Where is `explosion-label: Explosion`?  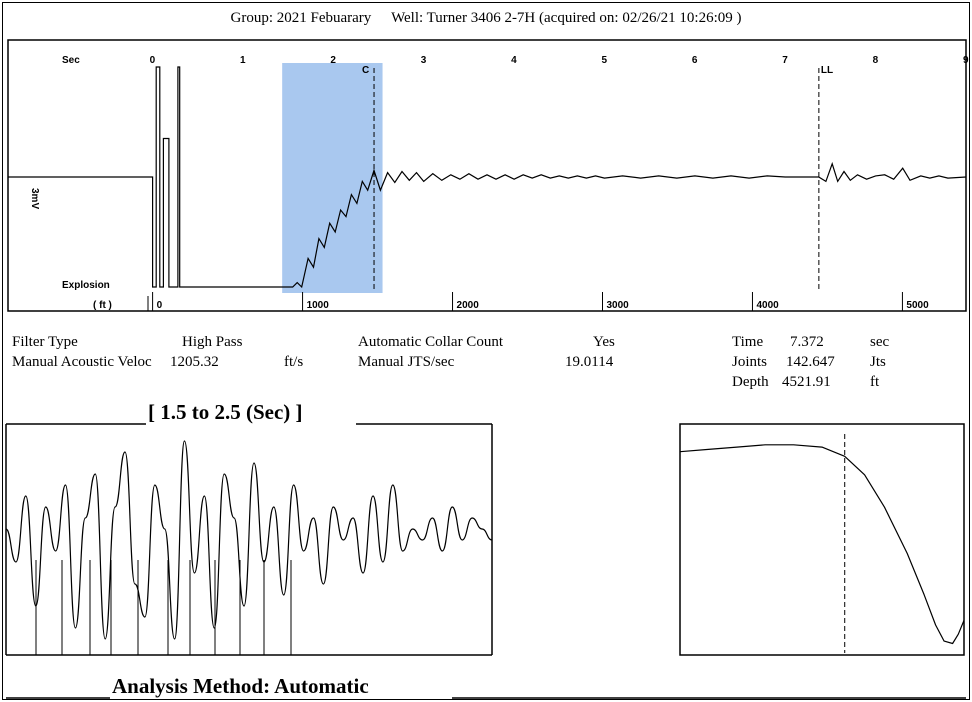
explosion-label: Explosion is located at coordinates (86, 285).